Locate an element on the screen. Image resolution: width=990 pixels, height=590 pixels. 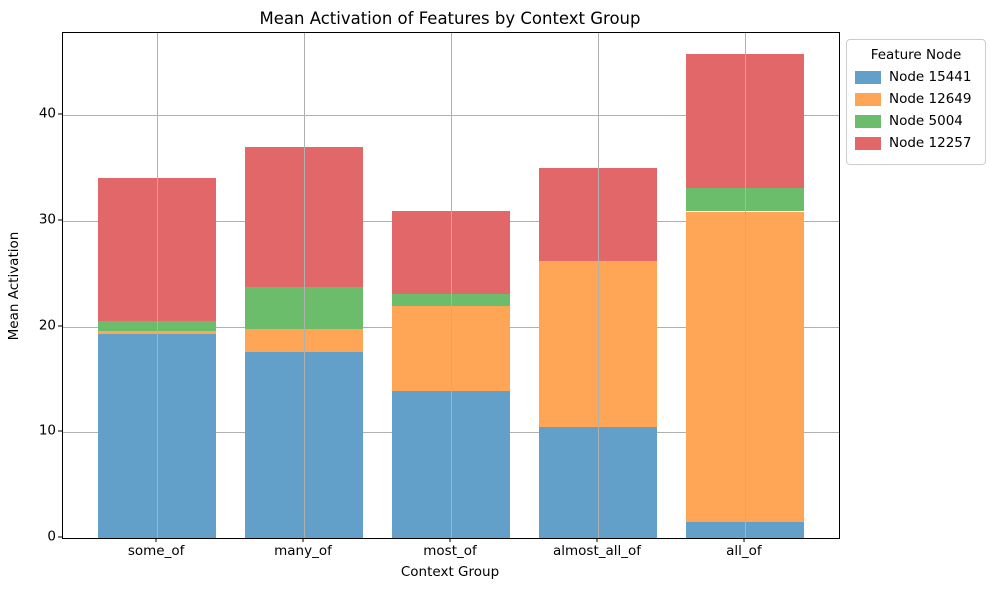
y-tick-label: 0 is located at coordinates (51, 536).